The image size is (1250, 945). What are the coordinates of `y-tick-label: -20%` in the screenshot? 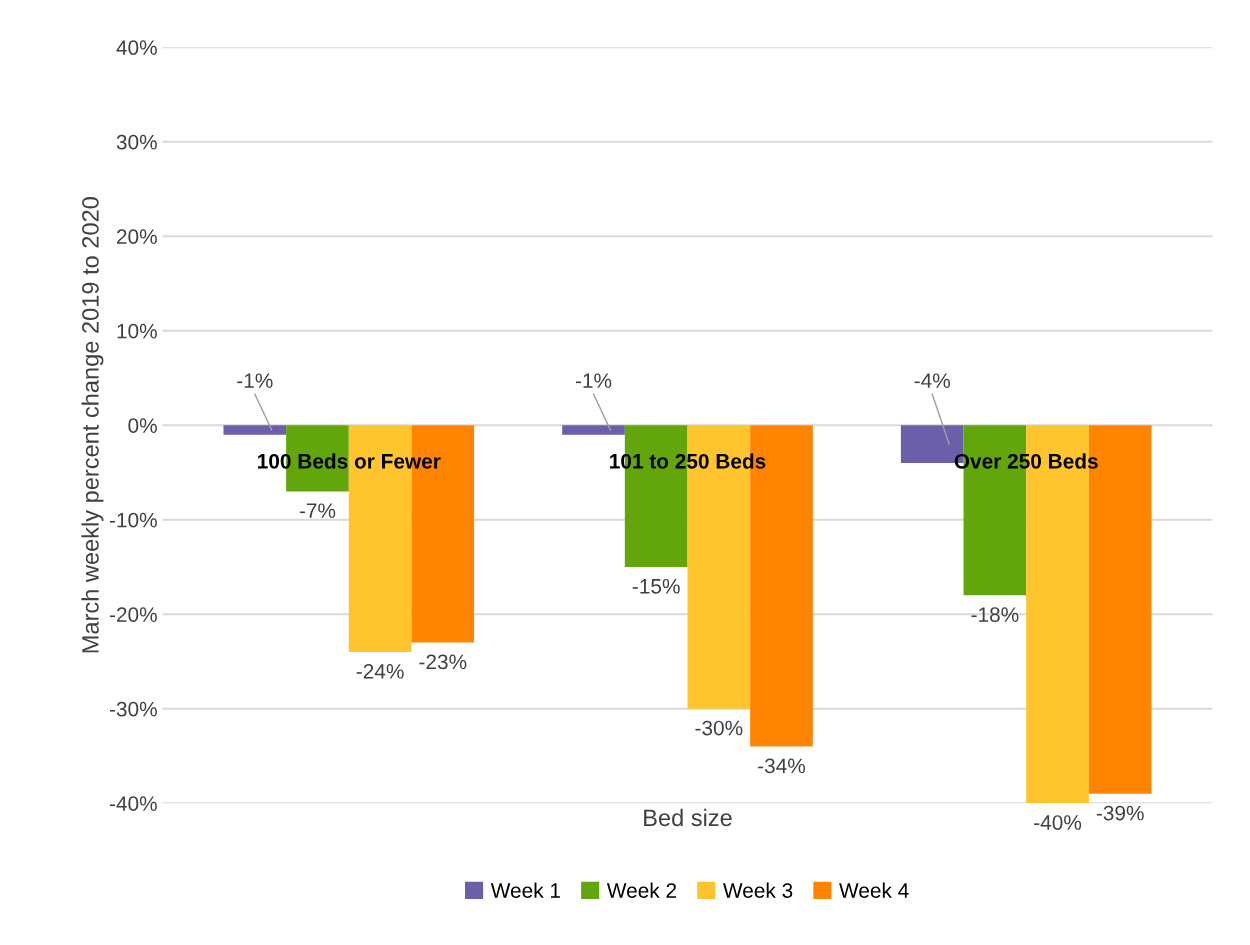 It's located at (133, 614).